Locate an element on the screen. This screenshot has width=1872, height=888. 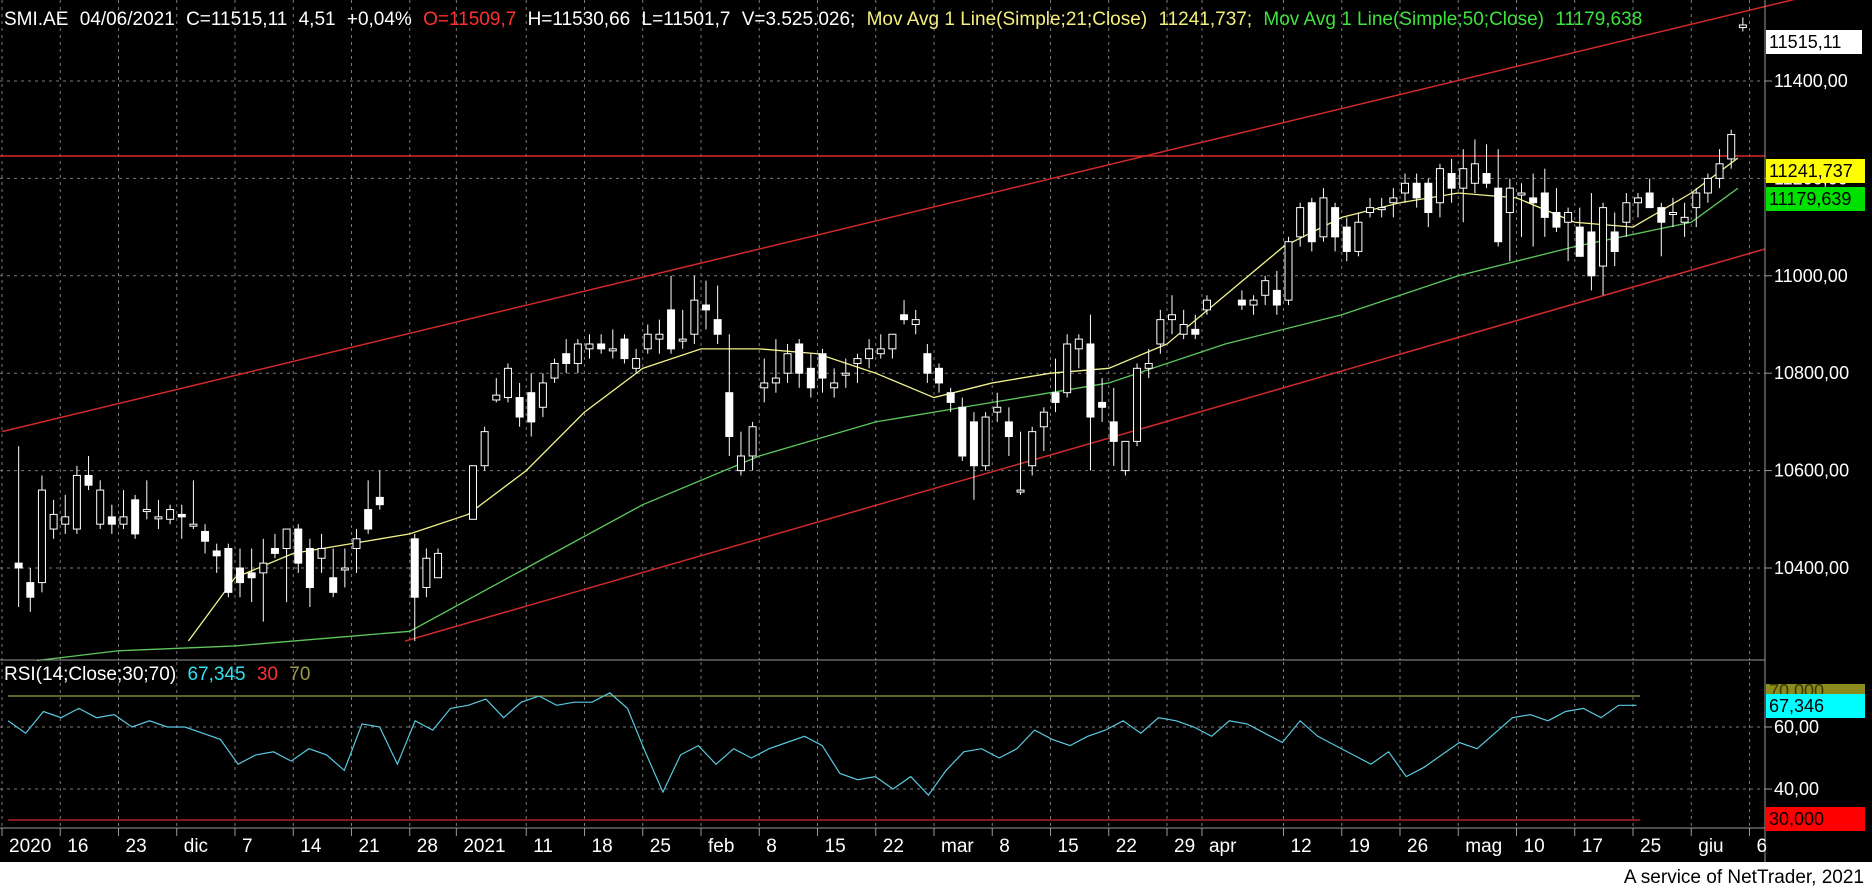
rsi-line is located at coordinates (822, 744).